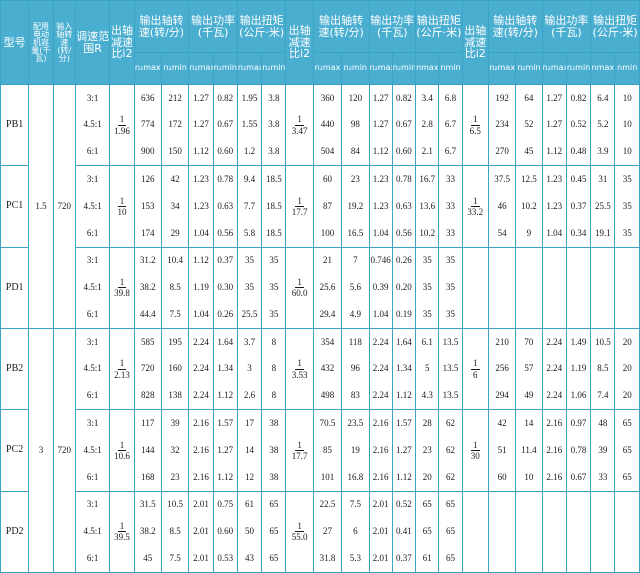 The width and height of the screenshot is (640, 573). Describe the element at coordinates (427, 124) in the screenshot. I see `value-text: 2.8` at that location.